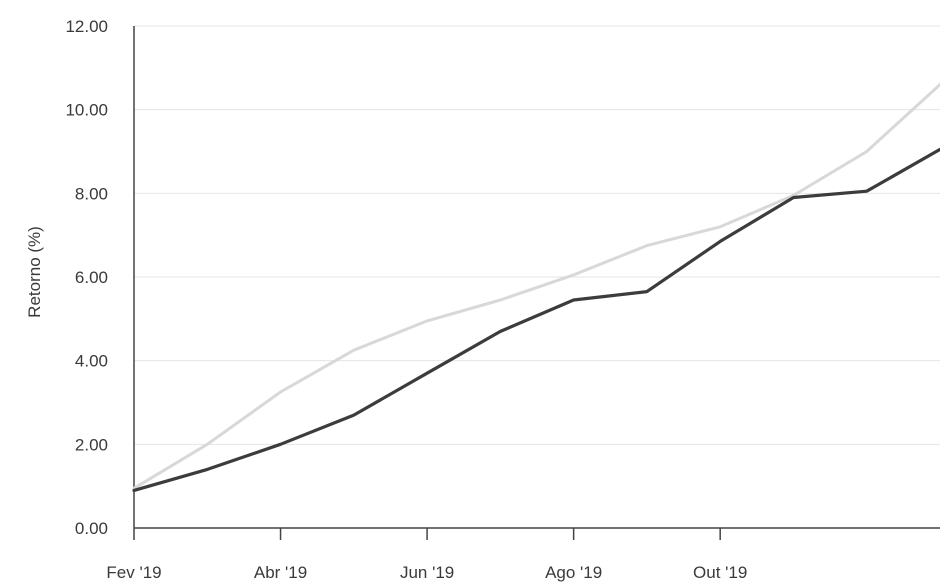 This screenshot has width=940, height=587. I want to click on y-tick-label: 12.00, so click(86, 26).